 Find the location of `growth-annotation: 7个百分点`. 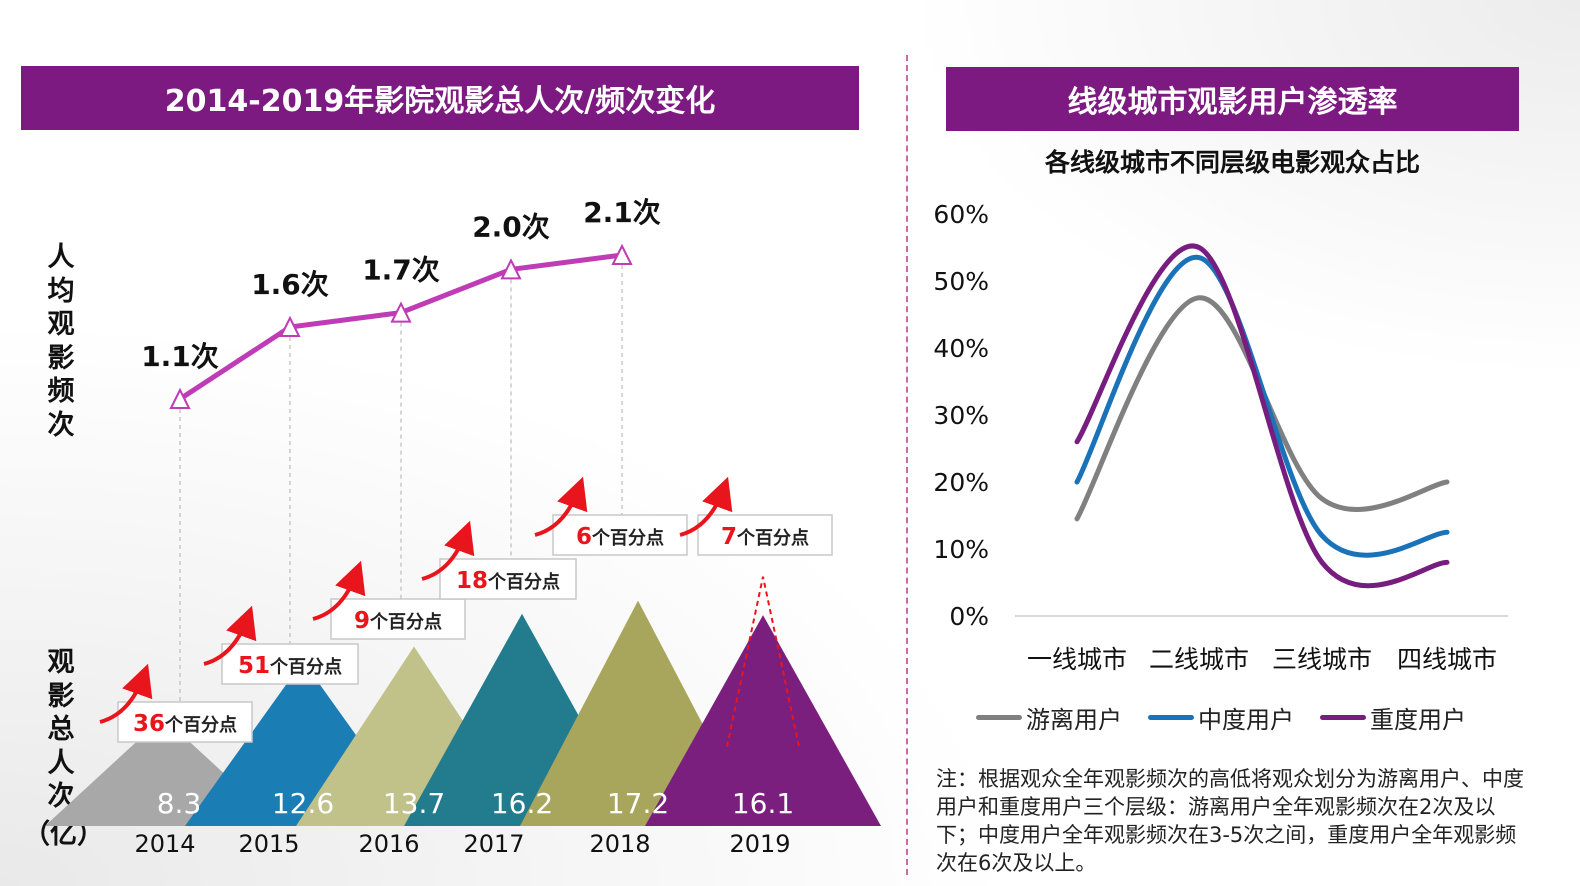

growth-annotation: 7个百分点 is located at coordinates (756, 516).